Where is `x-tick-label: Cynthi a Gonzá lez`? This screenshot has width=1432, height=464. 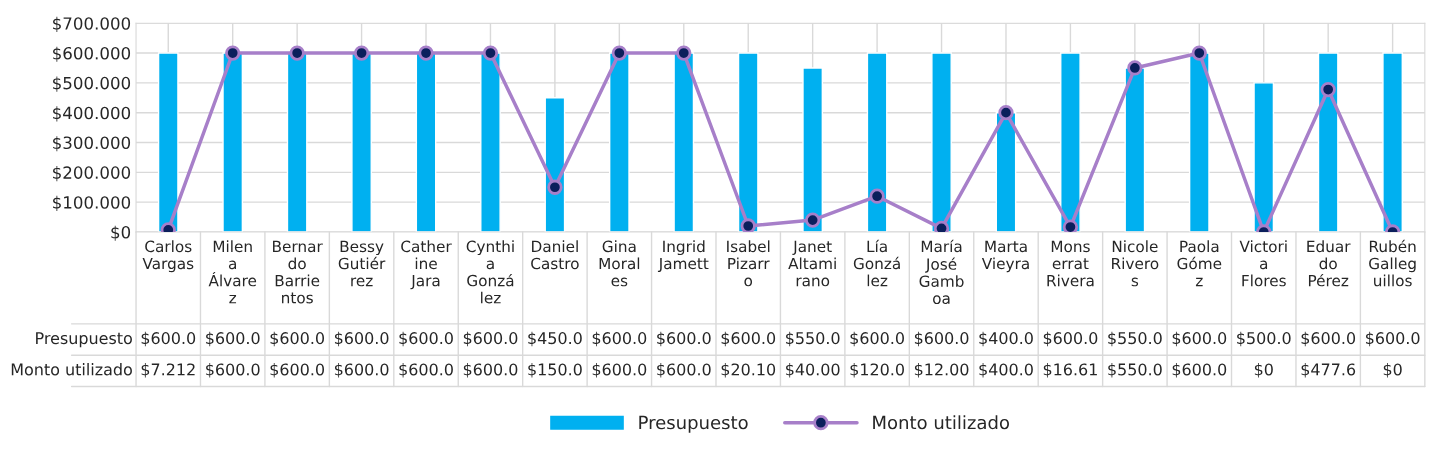
x-tick-label: Cynthi a Gonzá lez is located at coordinates (490, 272).